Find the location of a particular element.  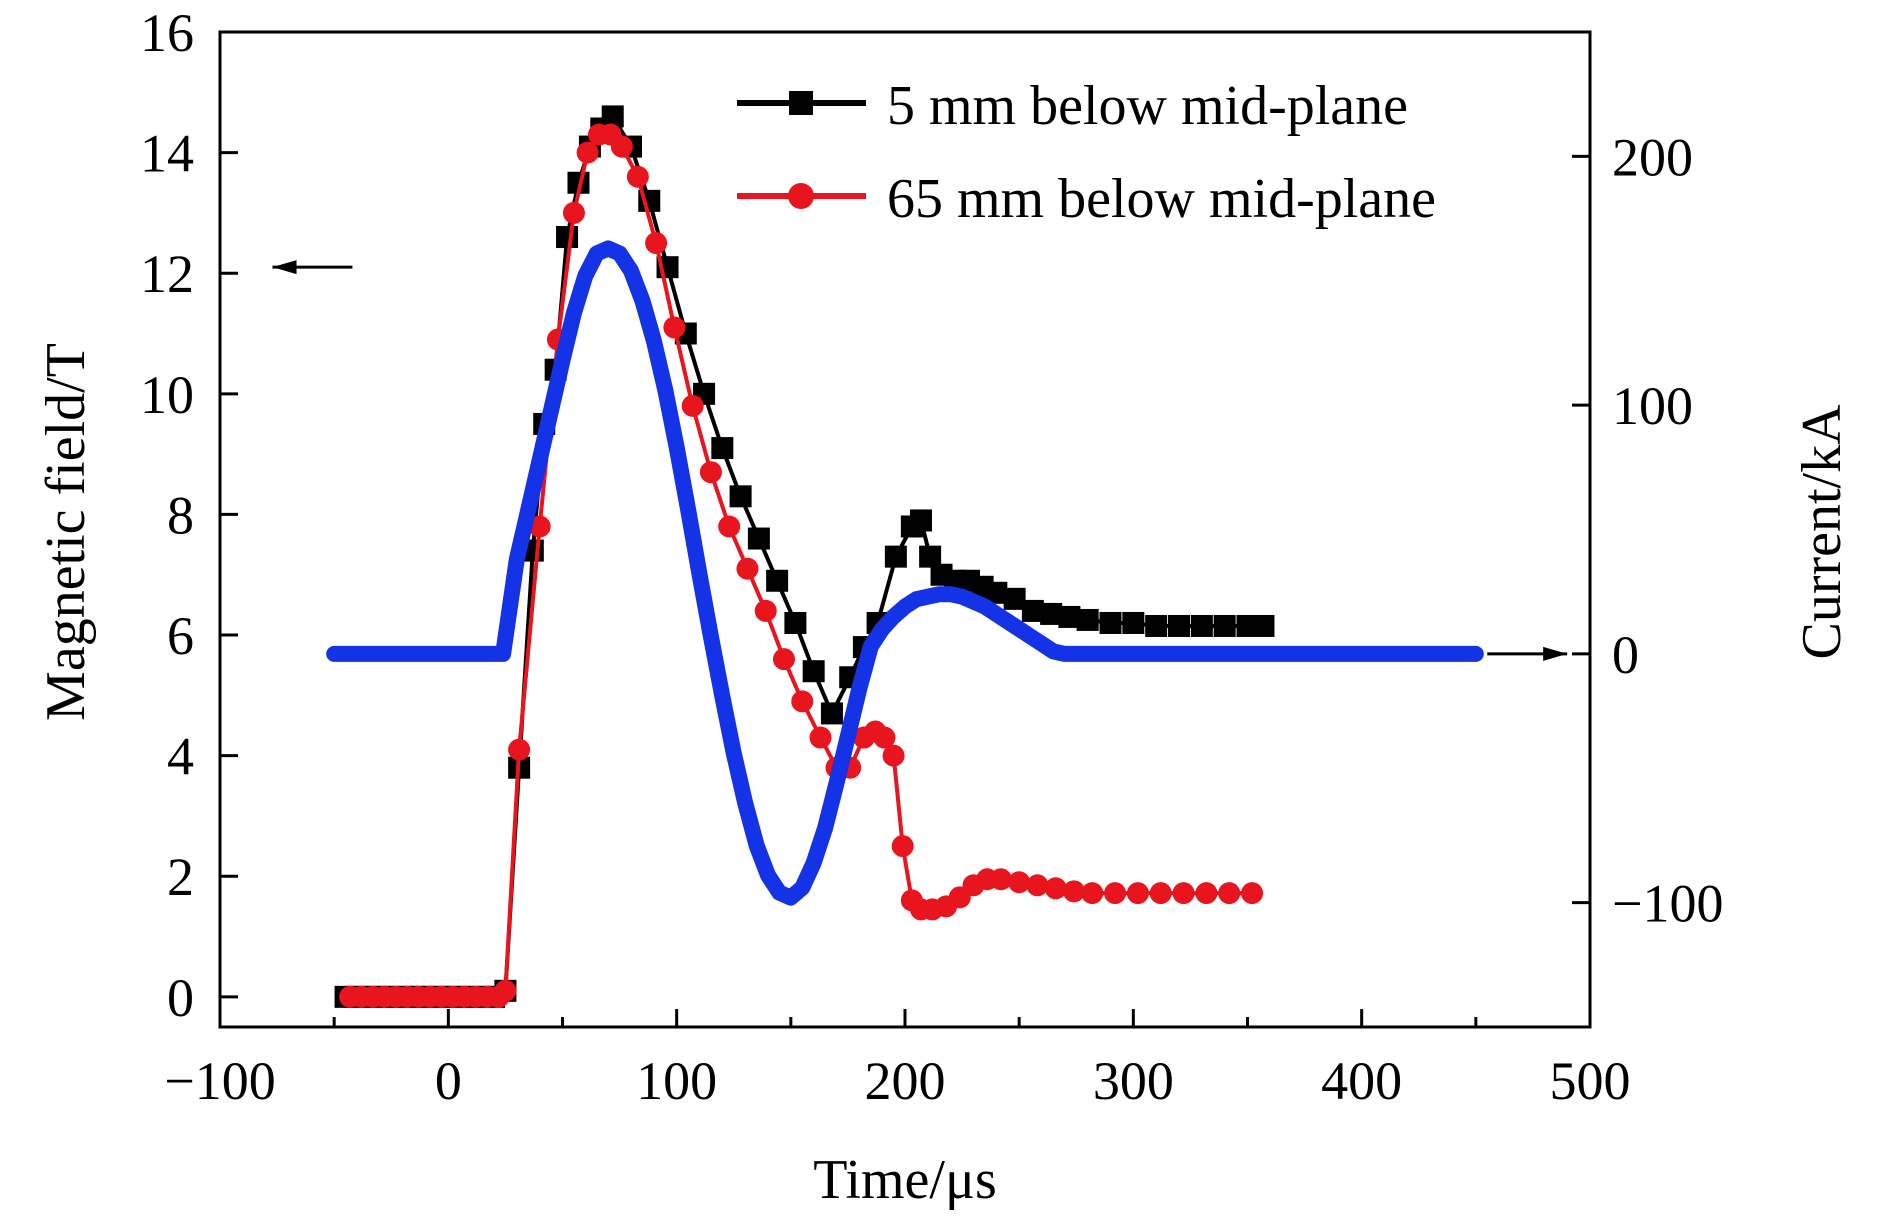

legend-label-65mm: 65 mm below mid-plane is located at coordinates (1161, 199).